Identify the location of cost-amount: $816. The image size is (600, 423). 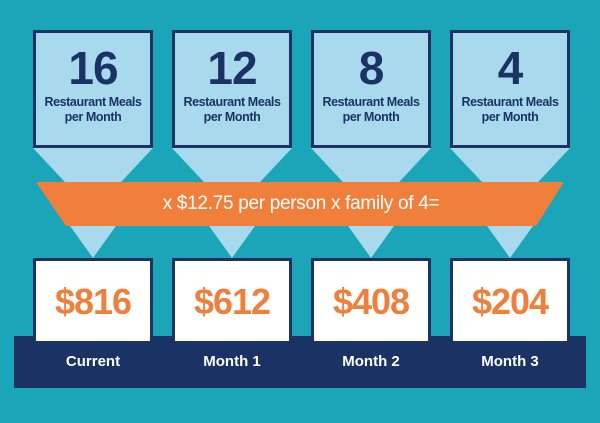
(93, 301).